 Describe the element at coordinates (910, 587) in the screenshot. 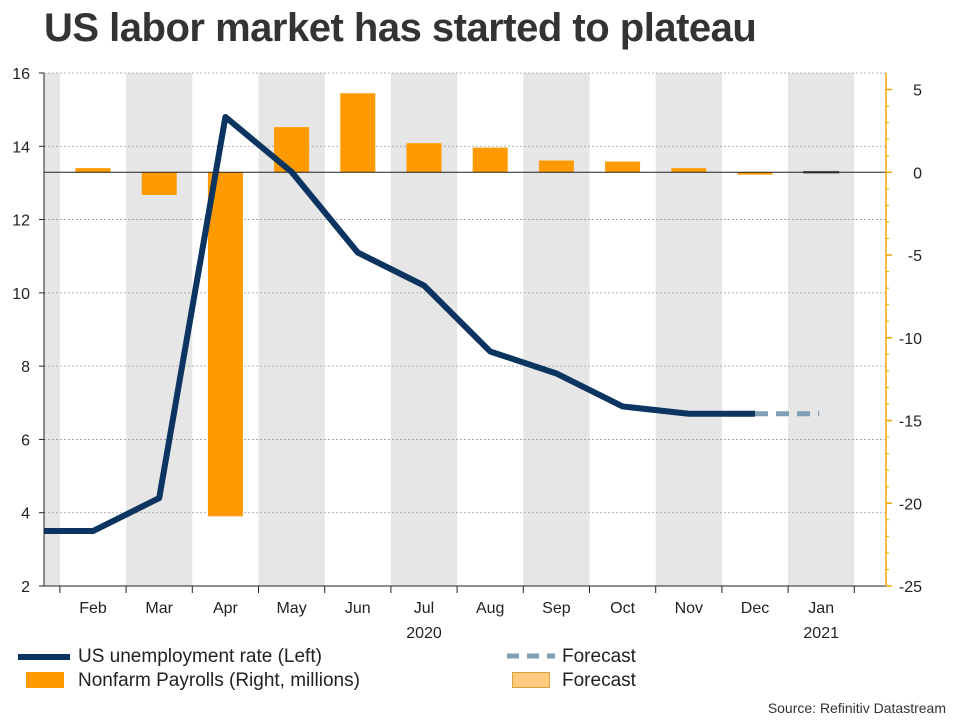

I see `right-tick-label: -25` at that location.